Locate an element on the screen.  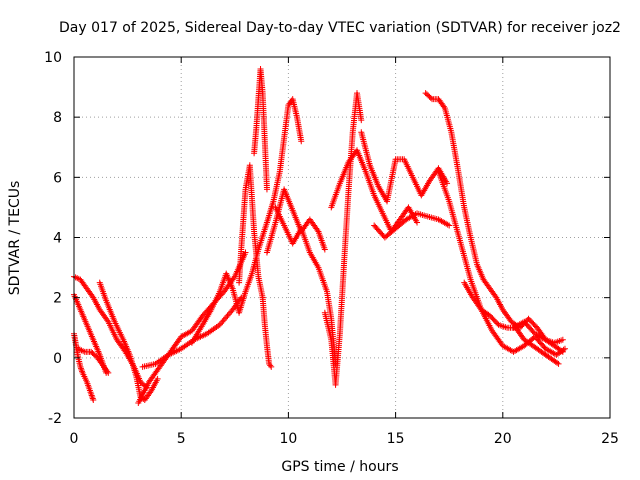
x-tick-label: 5 is located at coordinates (181, 439).